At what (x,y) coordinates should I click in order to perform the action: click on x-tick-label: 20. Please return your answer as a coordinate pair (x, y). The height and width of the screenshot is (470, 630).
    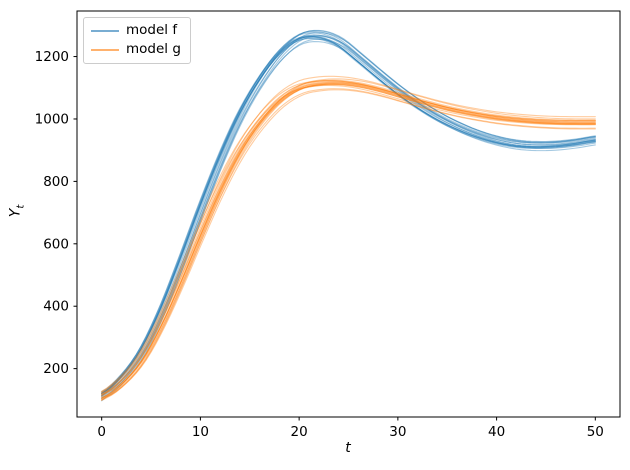
    Looking at the image, I should click on (299, 432).